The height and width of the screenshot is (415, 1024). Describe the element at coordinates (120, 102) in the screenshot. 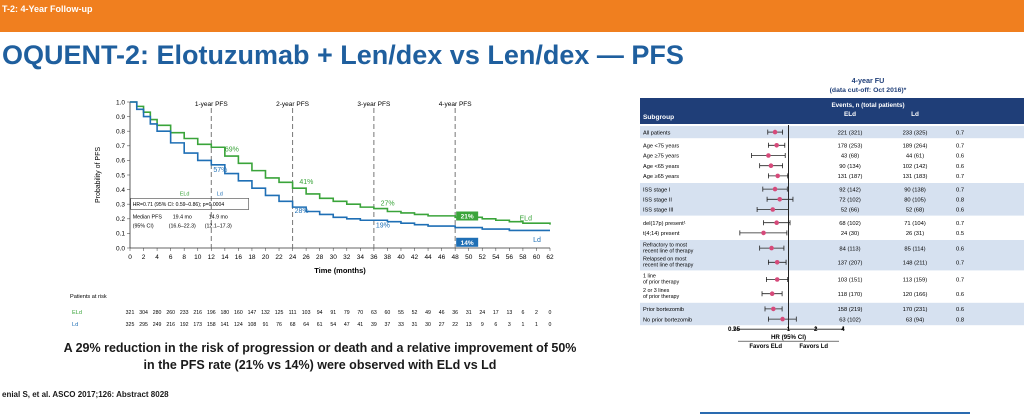

I see `y-tick-label: 1.0` at that location.